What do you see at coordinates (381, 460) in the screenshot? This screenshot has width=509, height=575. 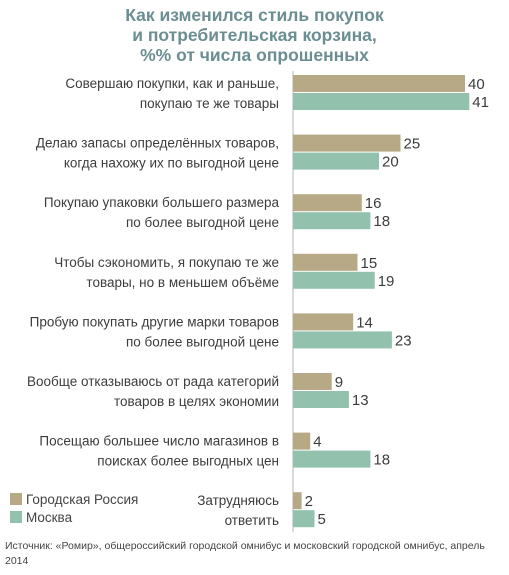 I see `data-label-moskva-7: 18` at bounding box center [381, 460].